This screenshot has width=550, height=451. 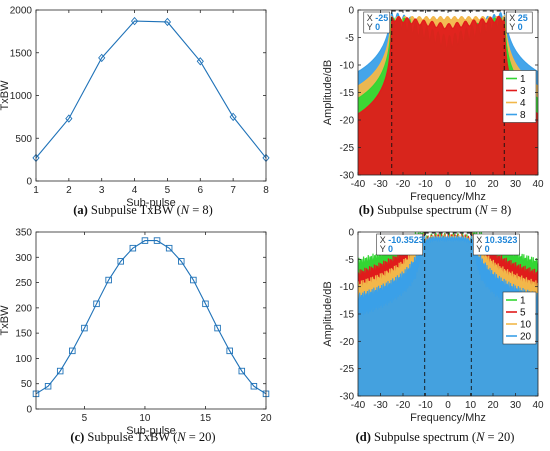 What do you see at coordinates (151, 203) in the screenshot?
I see `x-axis-label: Sub-pulse` at bounding box center [151, 203].